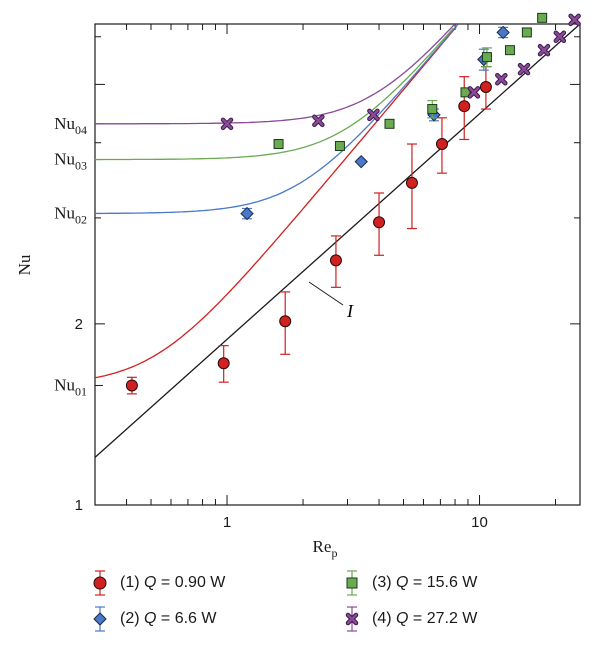  Describe the element at coordinates (352, 619) in the screenshot. I see `legend-marker-x` at that location.